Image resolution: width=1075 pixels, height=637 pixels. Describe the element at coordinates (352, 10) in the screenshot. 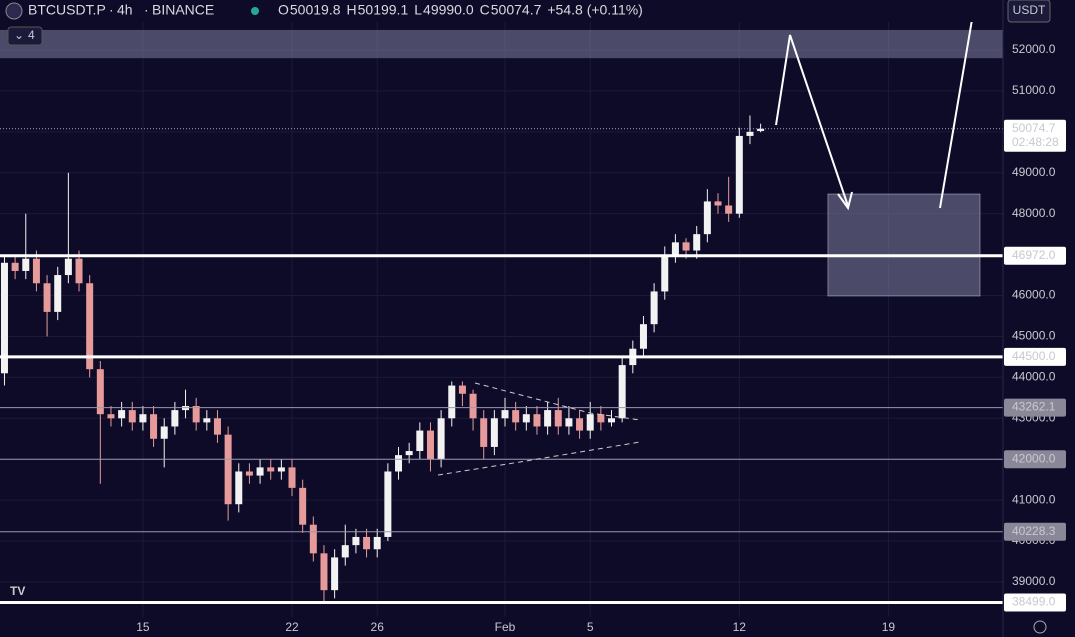

I see `ohlc-key: H` at that location.